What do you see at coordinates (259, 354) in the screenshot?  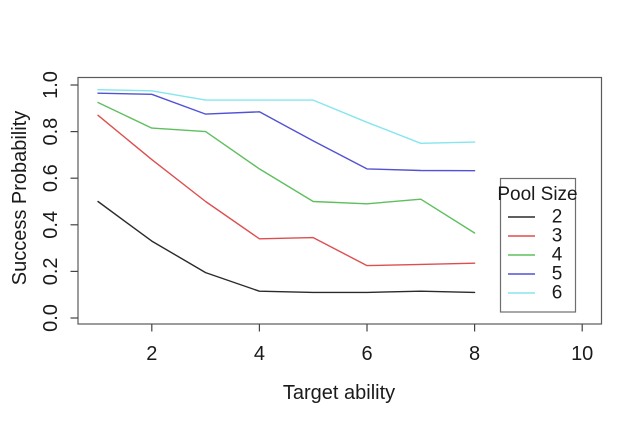 I see `x-tick-label: 4` at bounding box center [259, 354].